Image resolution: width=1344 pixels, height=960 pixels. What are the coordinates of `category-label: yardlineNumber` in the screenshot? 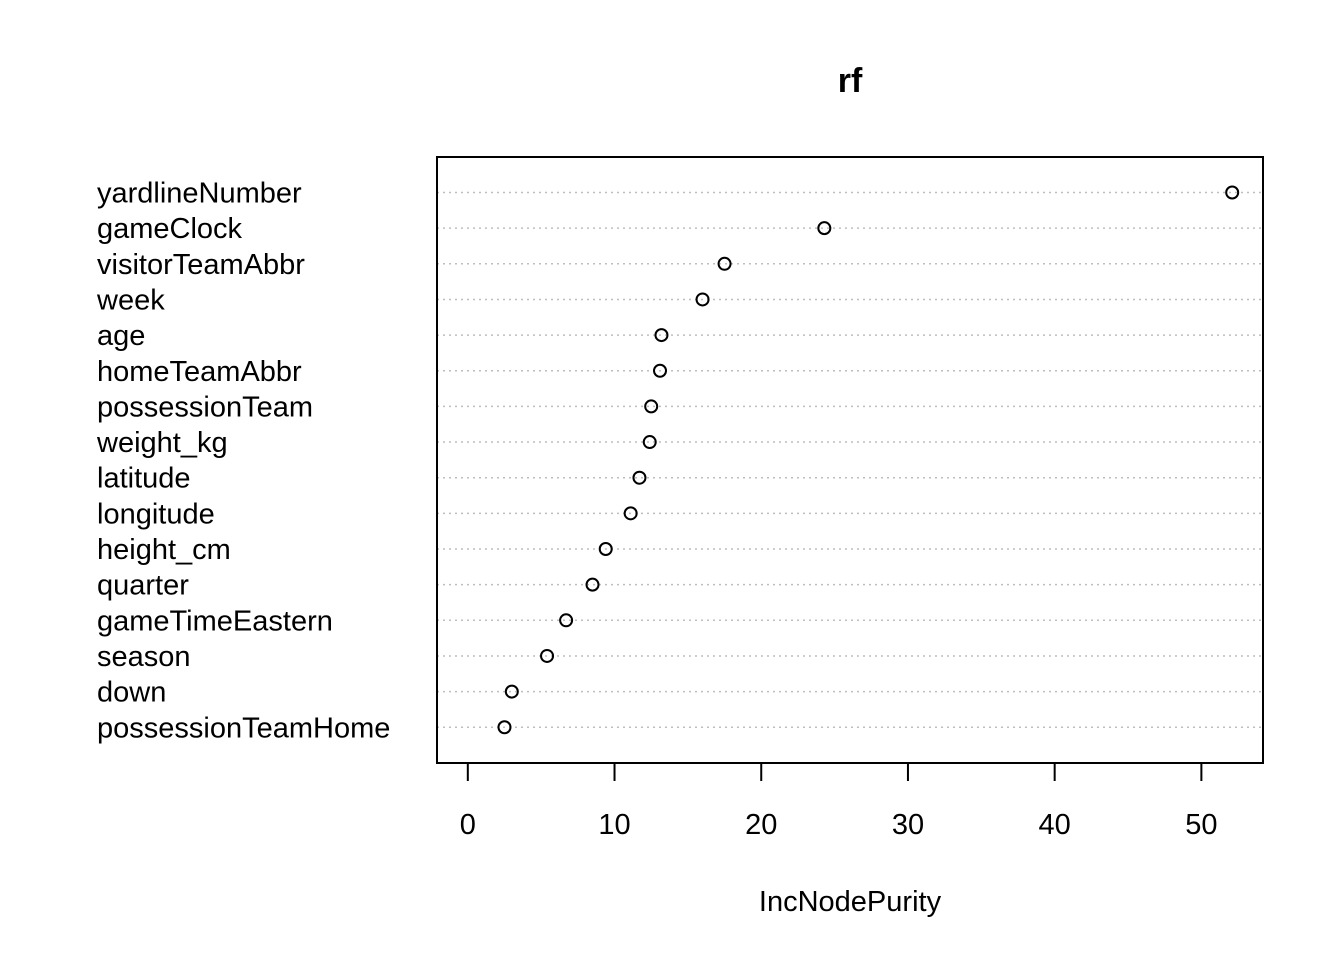 It's located at (199, 194).